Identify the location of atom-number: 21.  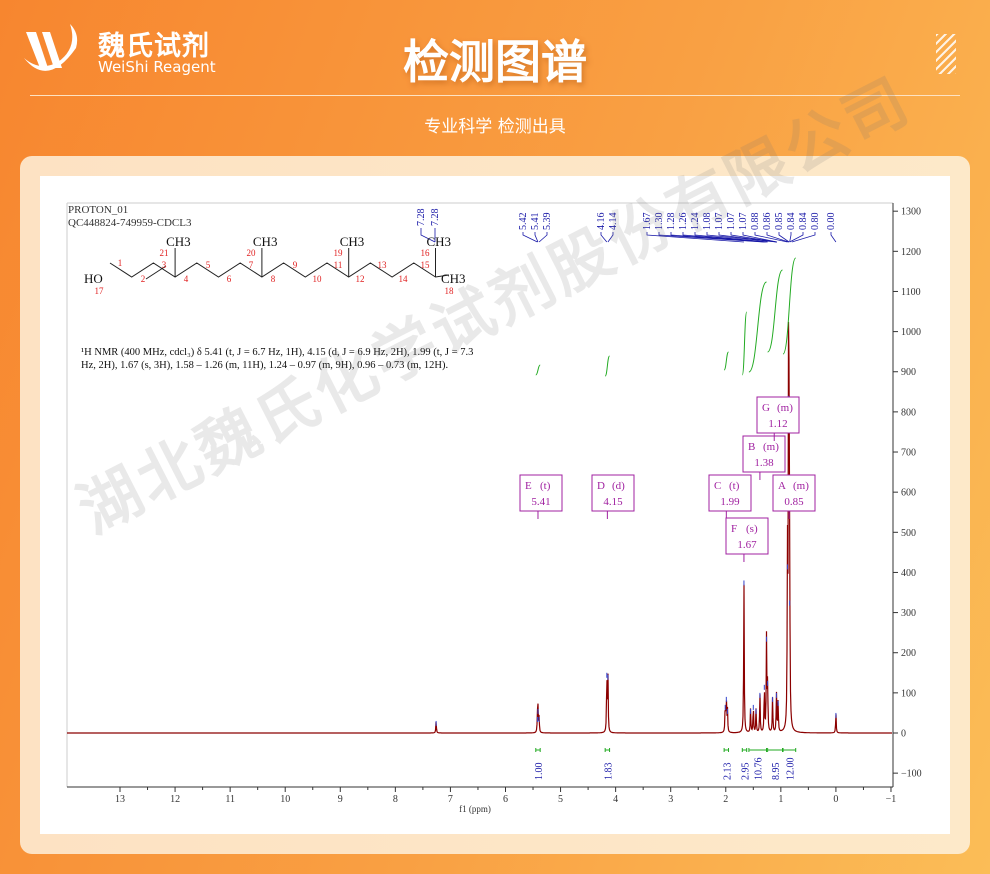
(164, 253).